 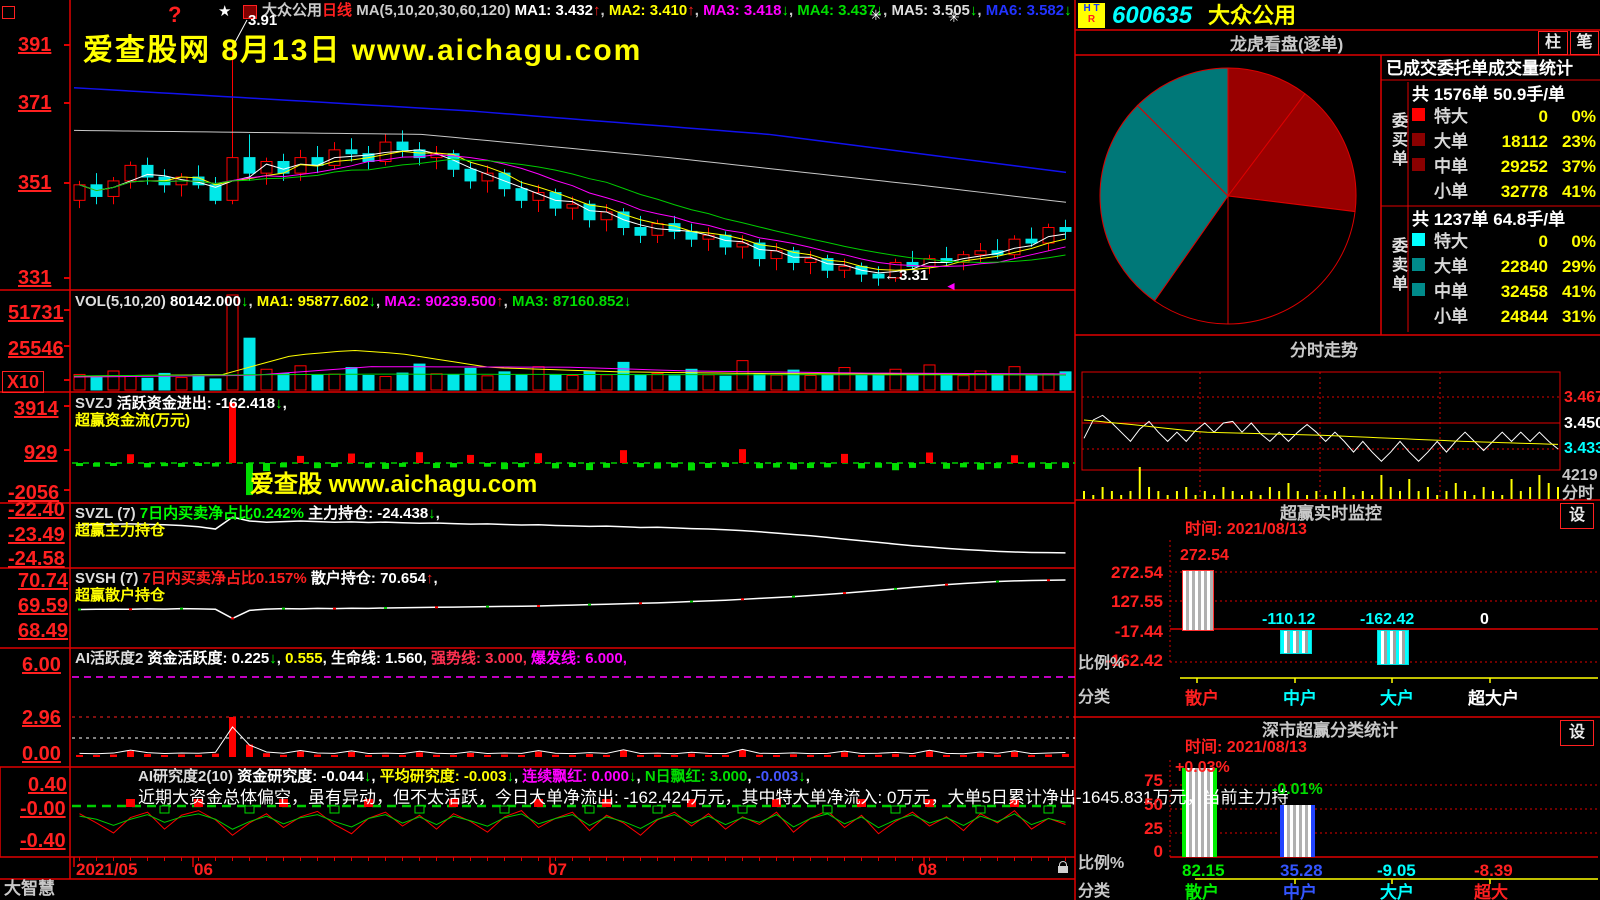 What do you see at coordinates (1553, 43) in the screenshot?
I see `column-mode-button: 柱` at bounding box center [1553, 43].